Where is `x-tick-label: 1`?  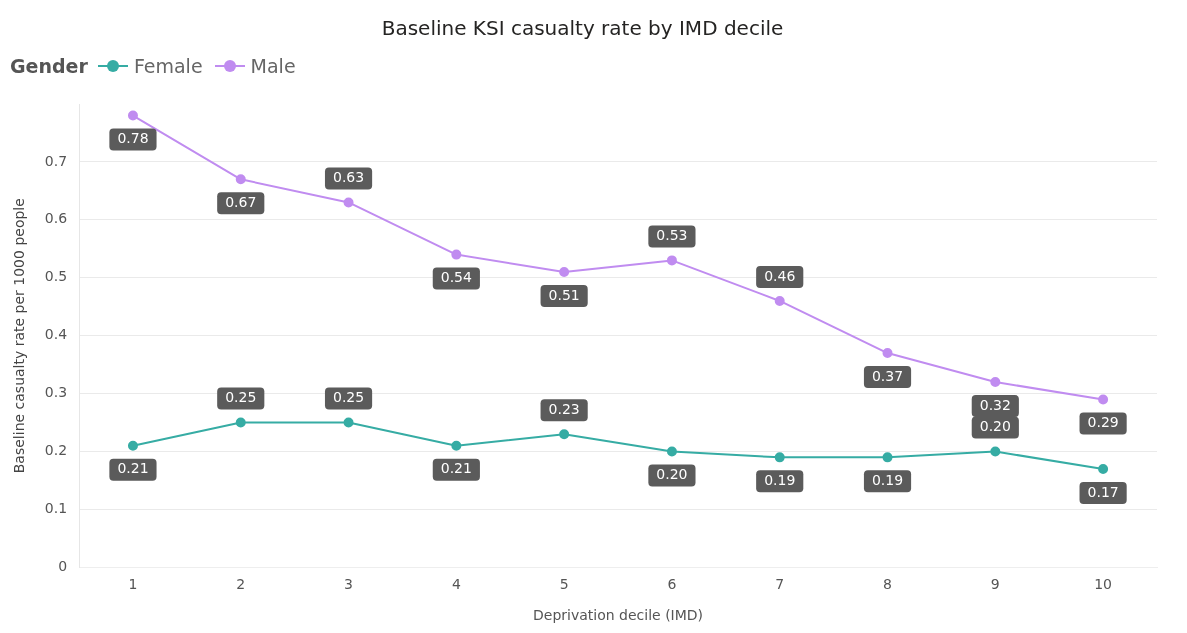 x-tick-label: 1 is located at coordinates (133, 584).